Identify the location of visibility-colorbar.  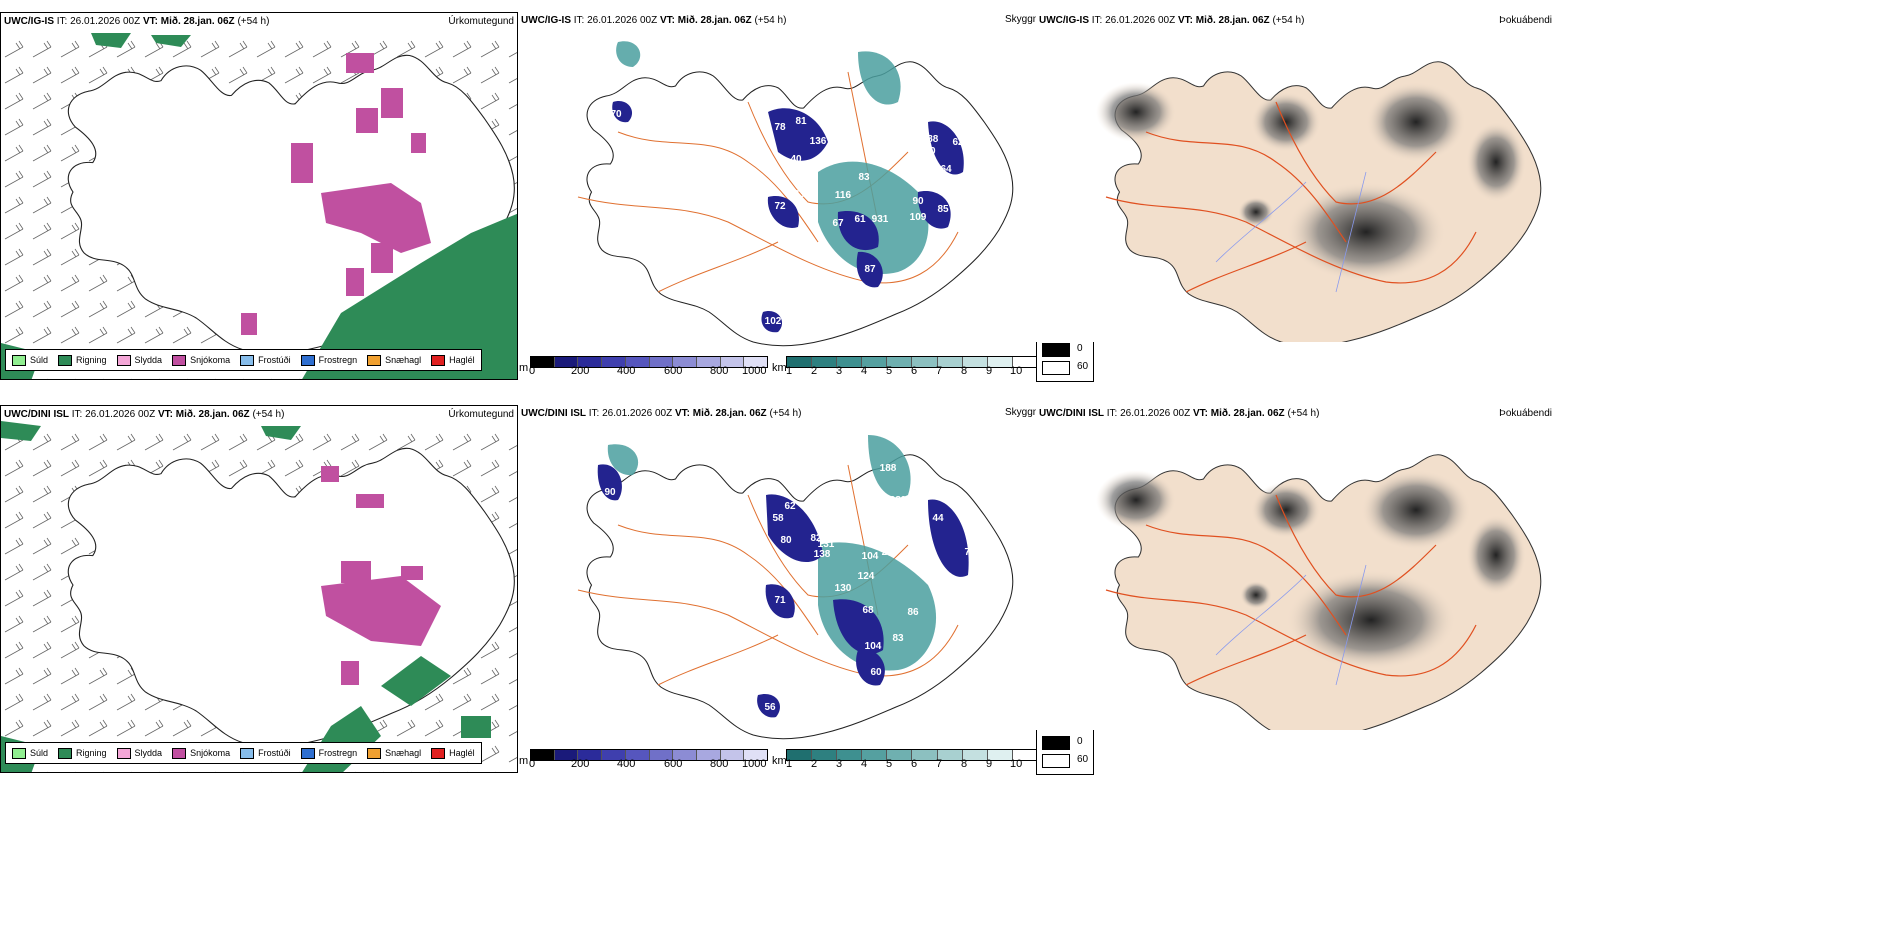
(912, 755).